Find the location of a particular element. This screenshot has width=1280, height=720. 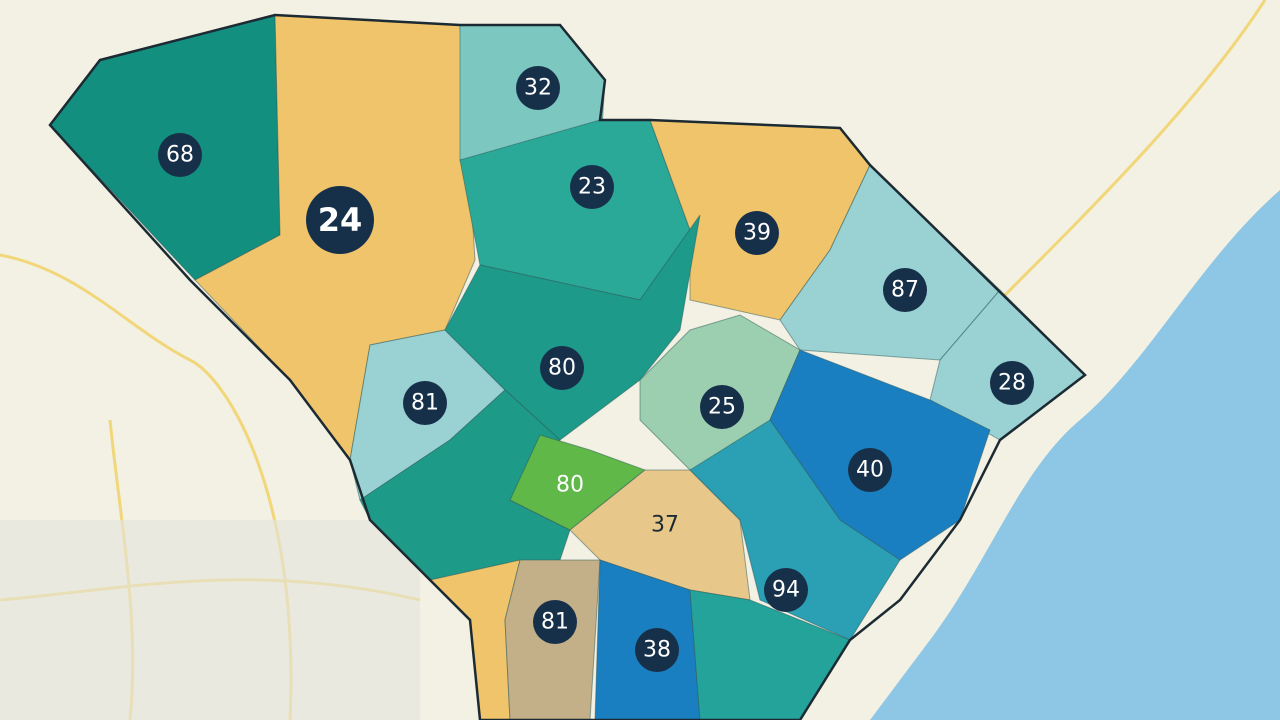

region-label: 37 is located at coordinates (665, 525).